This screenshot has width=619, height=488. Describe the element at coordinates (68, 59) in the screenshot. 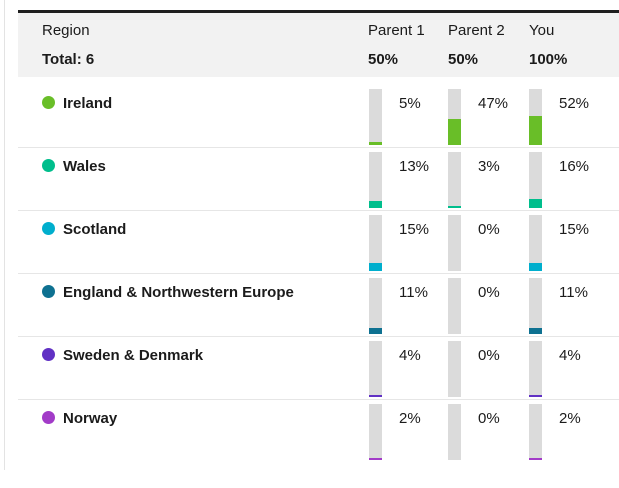

I see `total-regions-label: Total: 6` at that location.